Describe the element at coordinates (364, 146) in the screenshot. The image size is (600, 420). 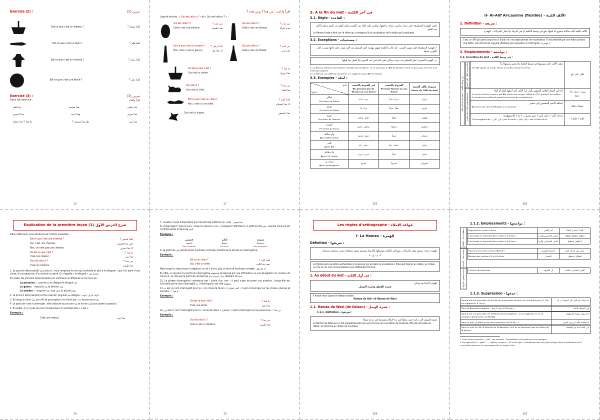
I see `table-cell: سماء - بناء` at that location.